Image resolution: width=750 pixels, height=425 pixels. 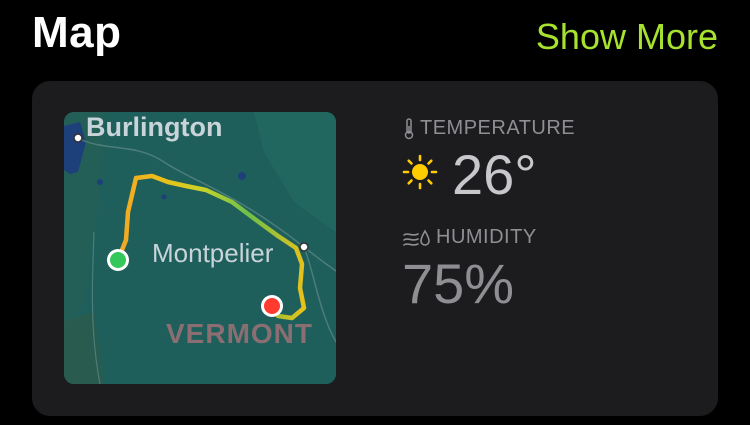 I want to click on map-label-burlington: Burlington, so click(x=154, y=127).